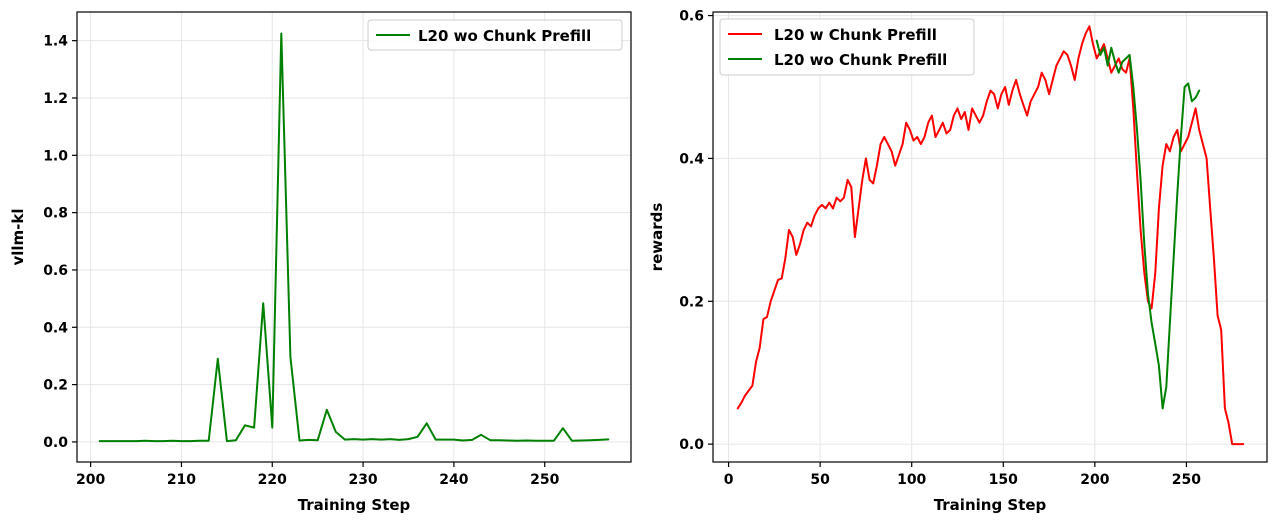 The height and width of the screenshot is (526, 1280). What do you see at coordinates (860, 60) in the screenshot?
I see `right-legend-label-wo-chunk-prefill: L20 wo Chunk Prefill` at bounding box center [860, 60].